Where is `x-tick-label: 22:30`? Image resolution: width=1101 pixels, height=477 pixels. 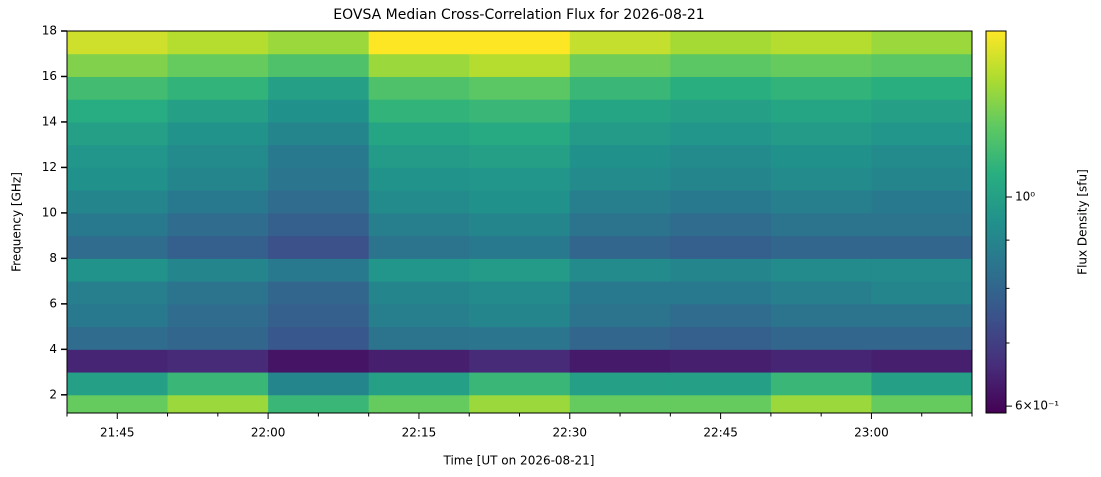 x-tick-label: 22:30 is located at coordinates (569, 433).